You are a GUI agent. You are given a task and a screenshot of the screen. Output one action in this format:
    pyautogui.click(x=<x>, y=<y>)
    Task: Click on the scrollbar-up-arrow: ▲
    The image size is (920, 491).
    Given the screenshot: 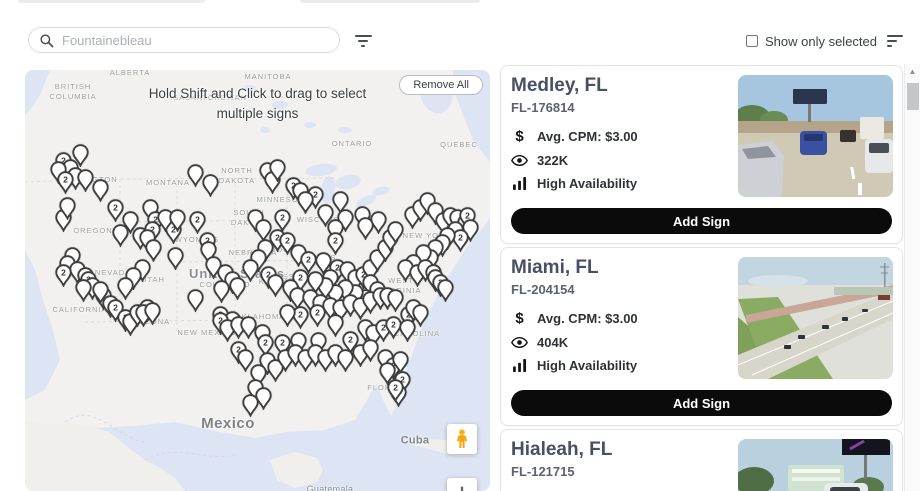 What is the action you would take?
    pyautogui.click(x=912, y=71)
    